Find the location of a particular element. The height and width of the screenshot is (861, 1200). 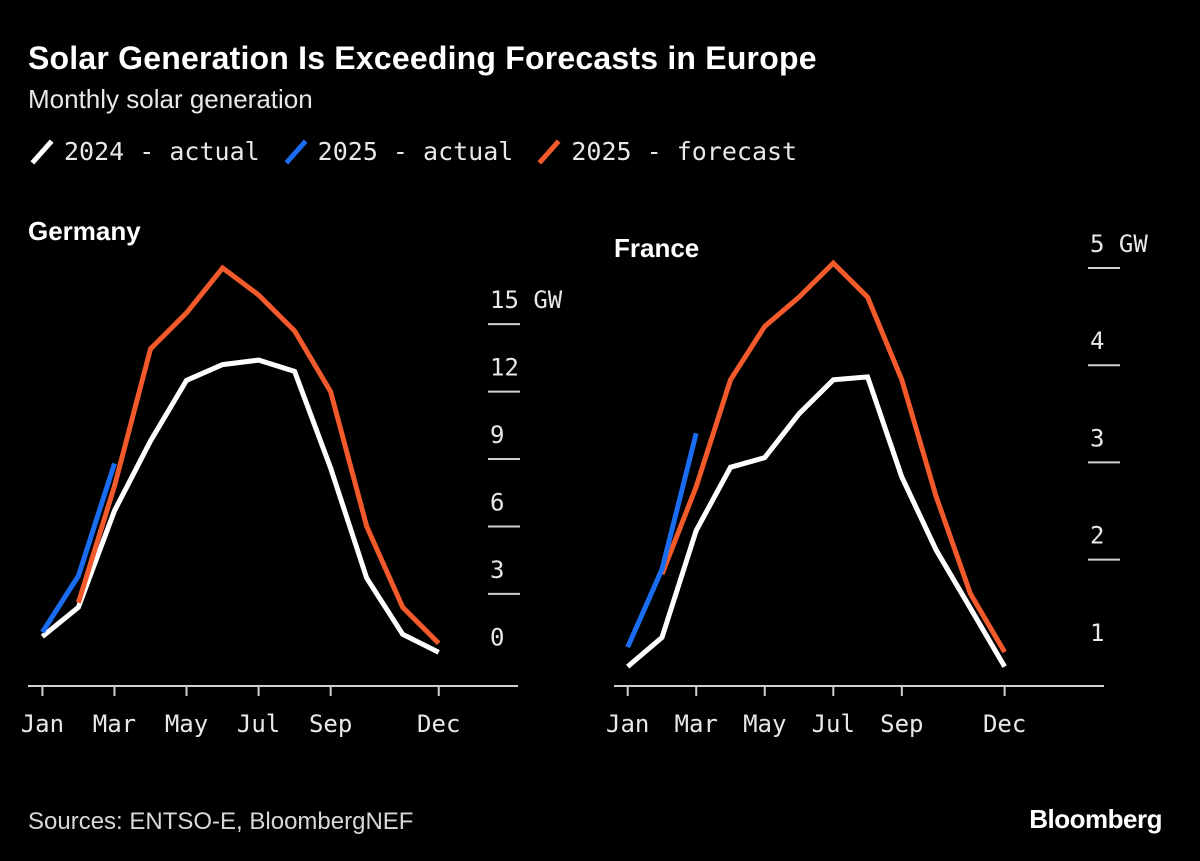

france-x-tick-label: May is located at coordinates (764, 724).